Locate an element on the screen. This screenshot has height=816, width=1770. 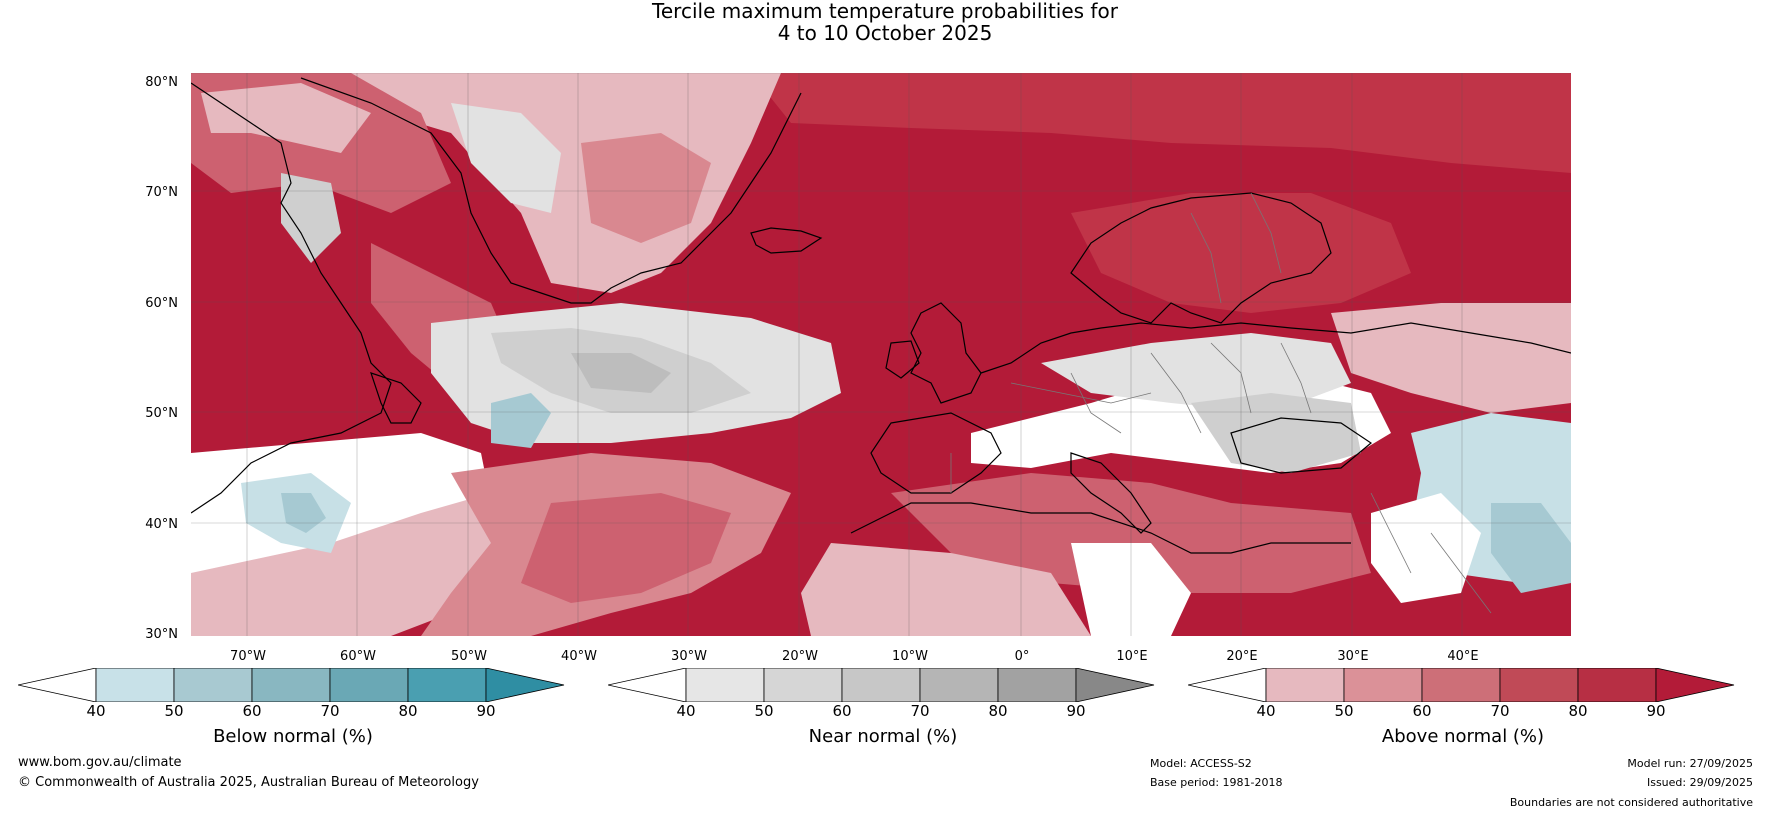
lon-label-20e: 20°E is located at coordinates (1242, 656).